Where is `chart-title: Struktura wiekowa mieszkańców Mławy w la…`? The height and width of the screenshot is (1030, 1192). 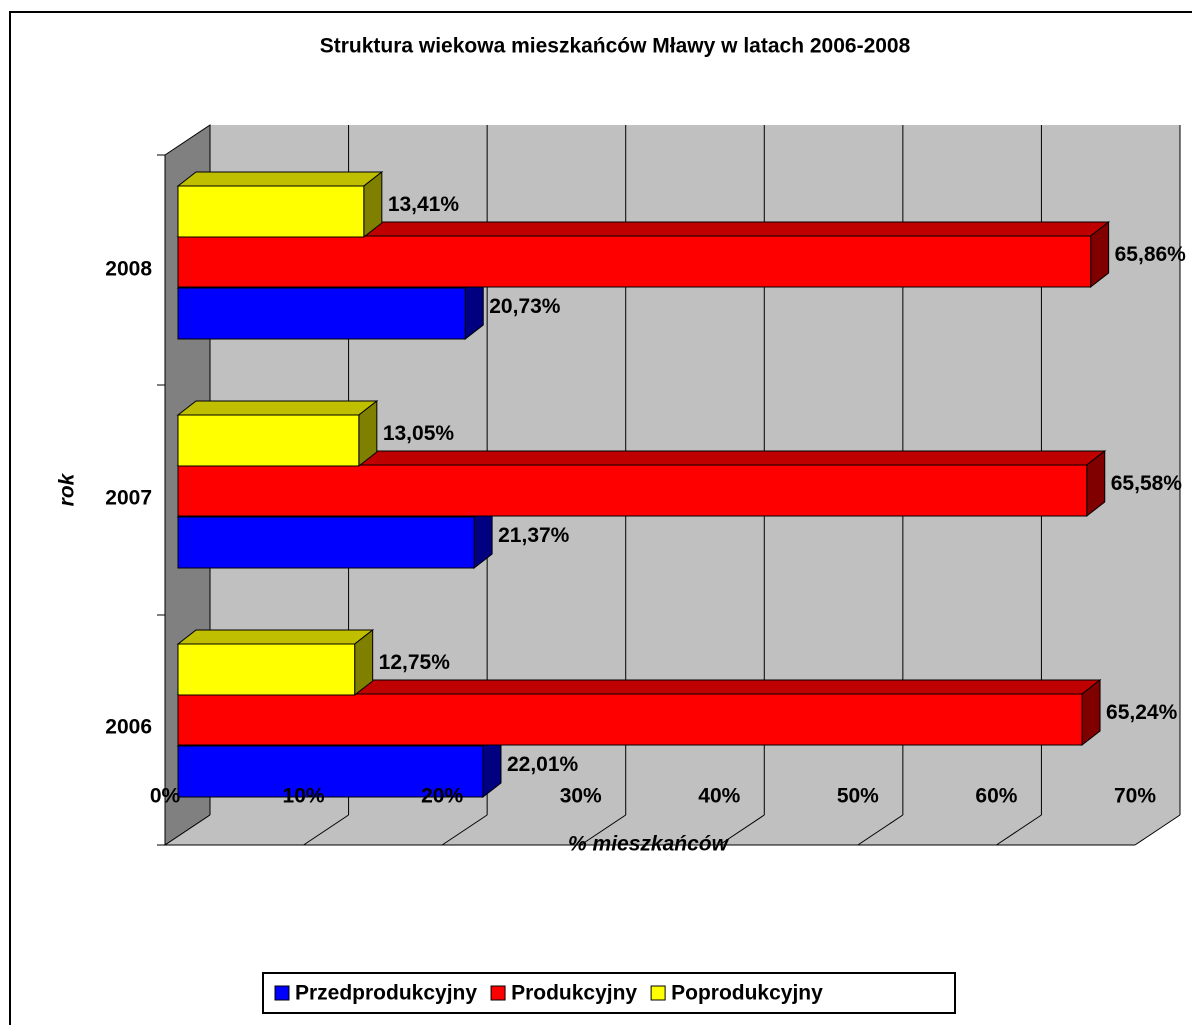
chart-title: Struktura wiekowa mieszkańców Mławy w la… is located at coordinates (615, 46).